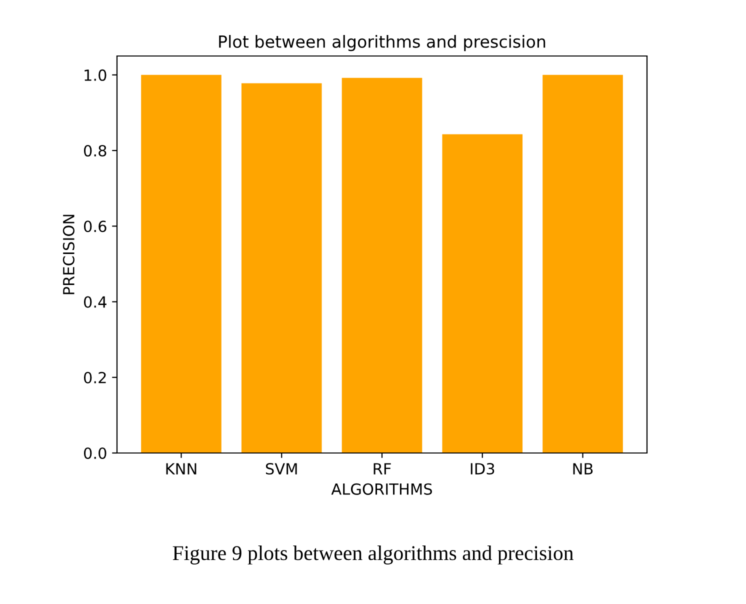  I want to click on x-tick-label: NB, so click(583, 468).